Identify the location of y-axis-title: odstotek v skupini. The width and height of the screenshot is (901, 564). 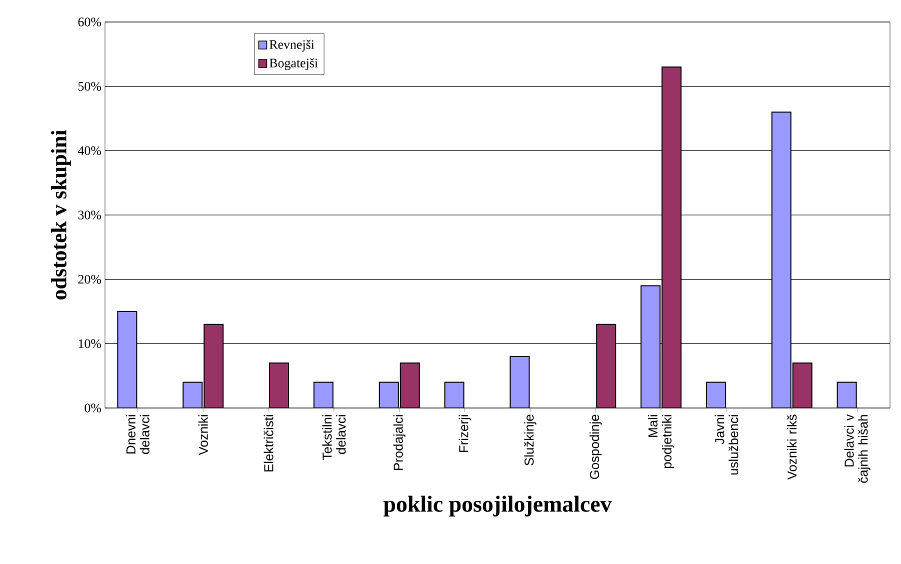
(61, 215).